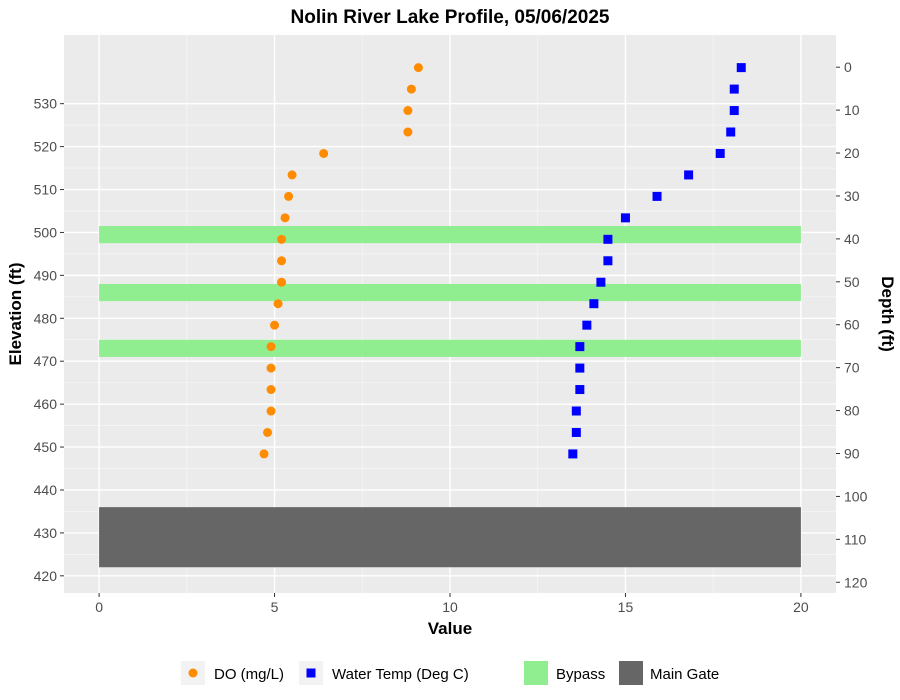 This screenshot has width=900, height=700. Describe the element at coordinates (887, 314) in the screenshot. I see `y2-axis-title: Depth (ft)` at that location.